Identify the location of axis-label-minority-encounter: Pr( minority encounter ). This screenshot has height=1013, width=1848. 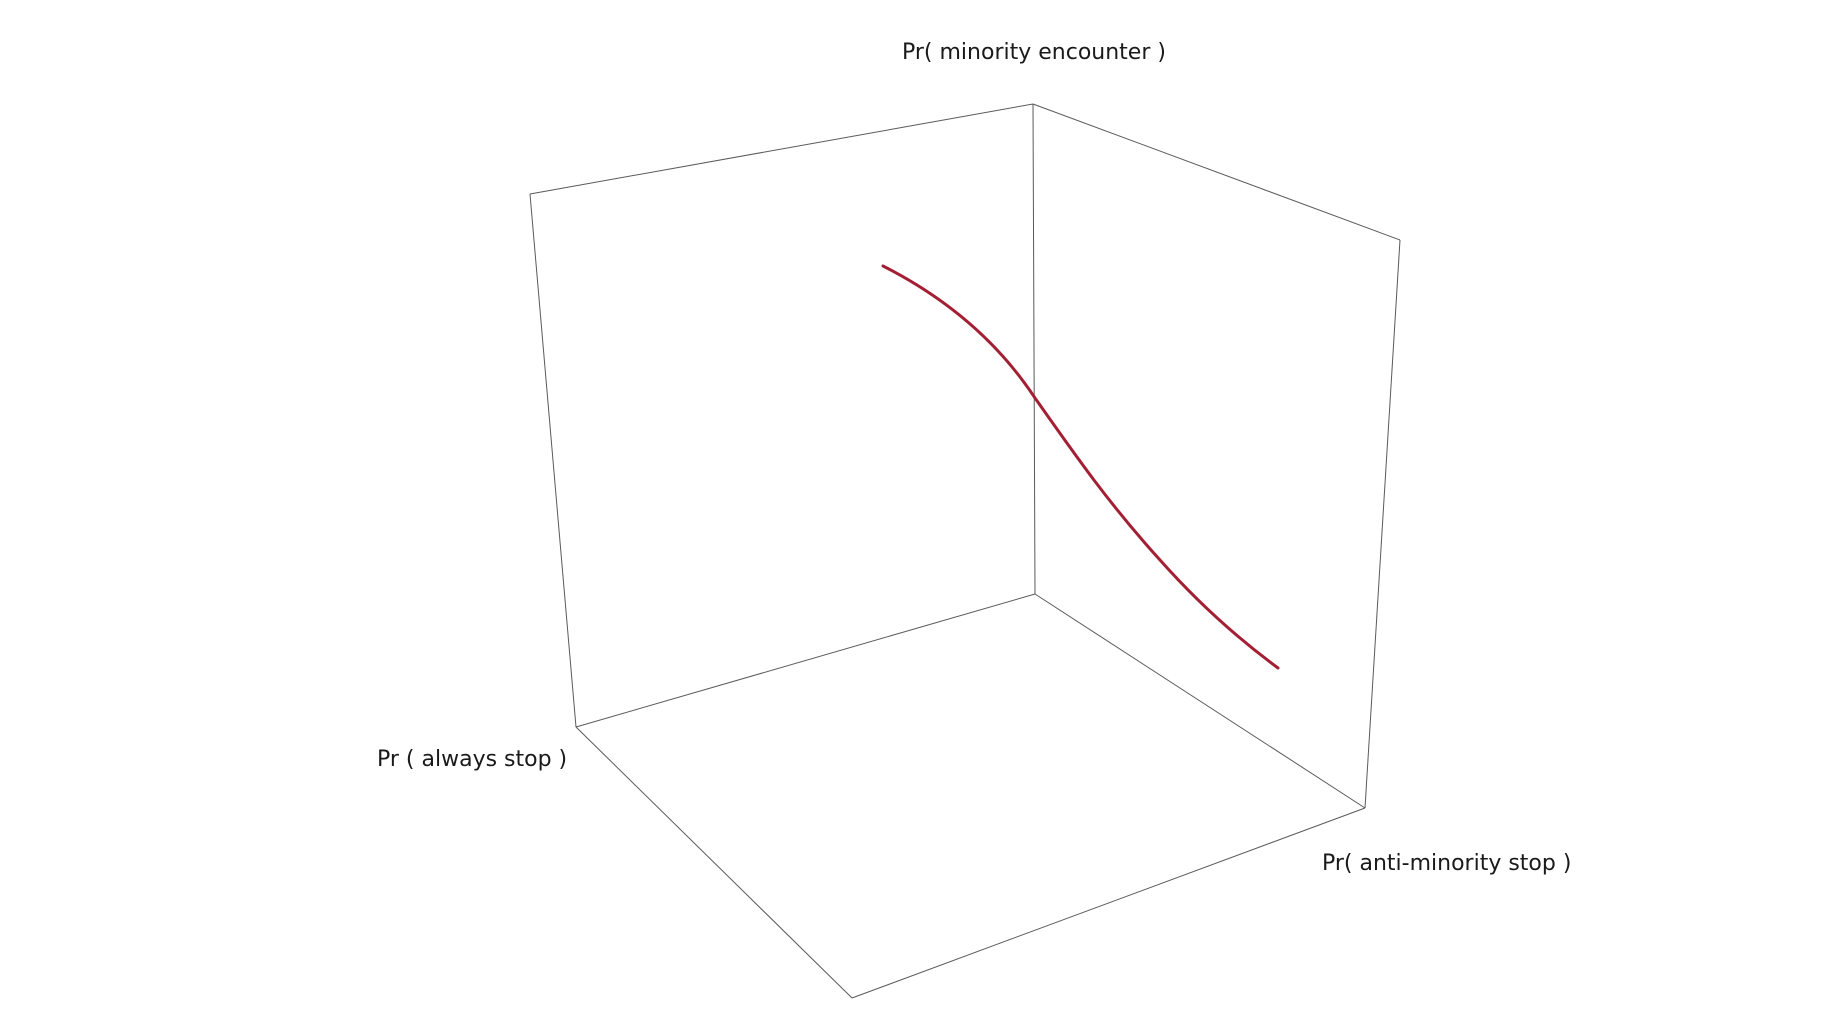
(1034, 52).